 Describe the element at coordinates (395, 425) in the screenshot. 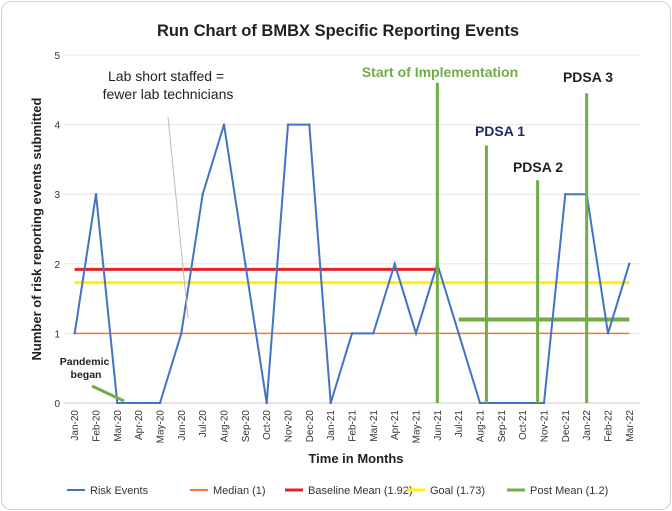

I see `x-tick-label: Apr-21` at that location.